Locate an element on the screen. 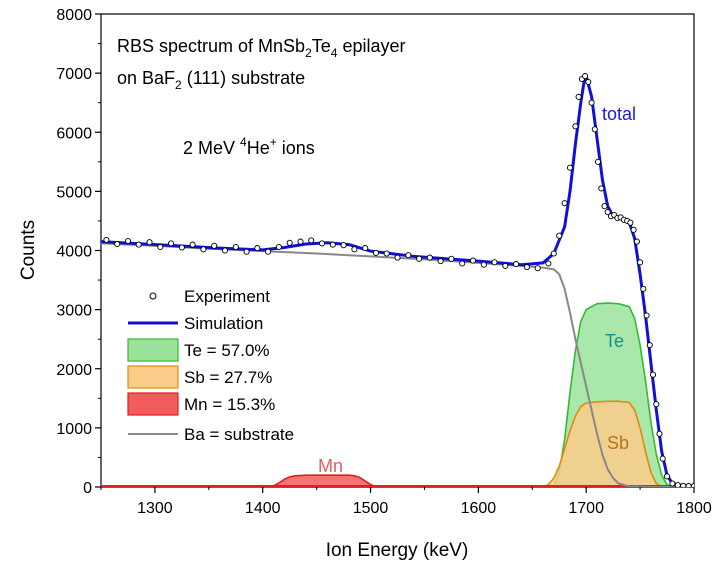 This screenshot has height=567, width=717. annotation-title-line1: RBS spectrum of MnSb2Te4 epilayer is located at coordinates (261, 48).